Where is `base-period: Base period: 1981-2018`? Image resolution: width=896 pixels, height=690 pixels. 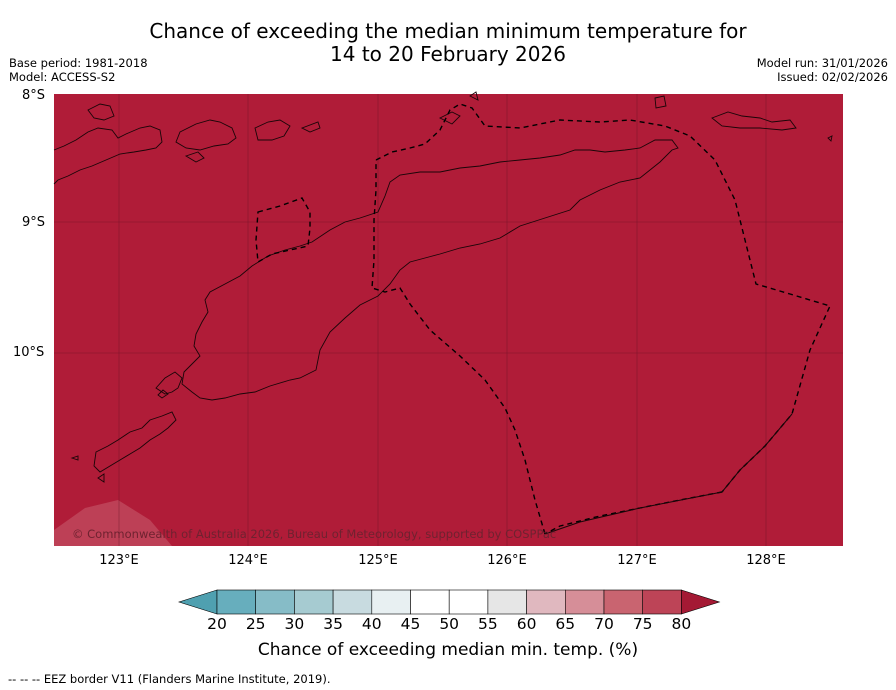
base-period: Base period: 1981-2018 is located at coordinates (78, 63).